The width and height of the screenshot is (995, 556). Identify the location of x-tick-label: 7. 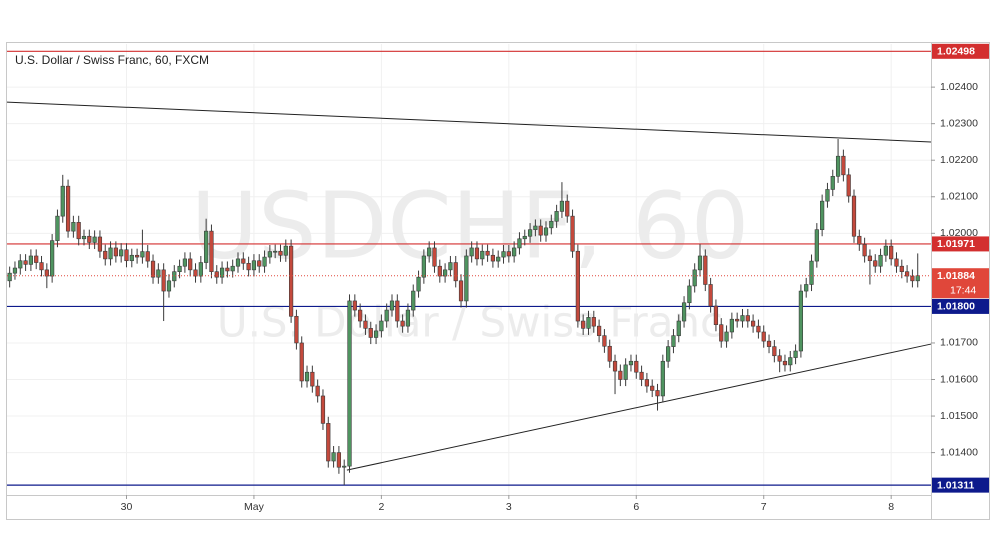
(764, 507).